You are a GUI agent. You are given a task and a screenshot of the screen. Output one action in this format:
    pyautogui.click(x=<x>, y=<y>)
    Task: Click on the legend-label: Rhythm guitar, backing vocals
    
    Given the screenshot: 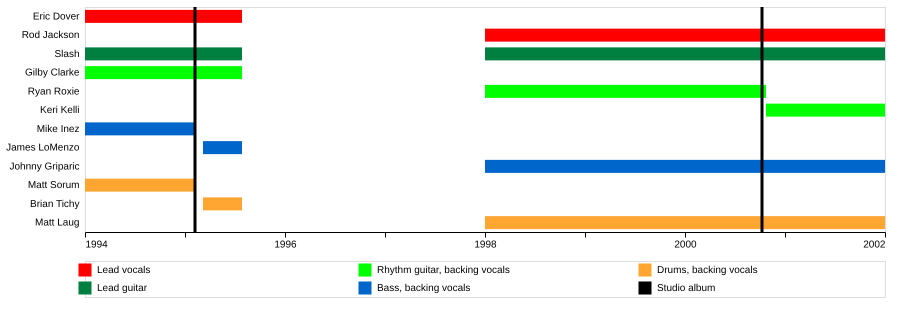 What is the action you would take?
    pyautogui.click(x=443, y=270)
    